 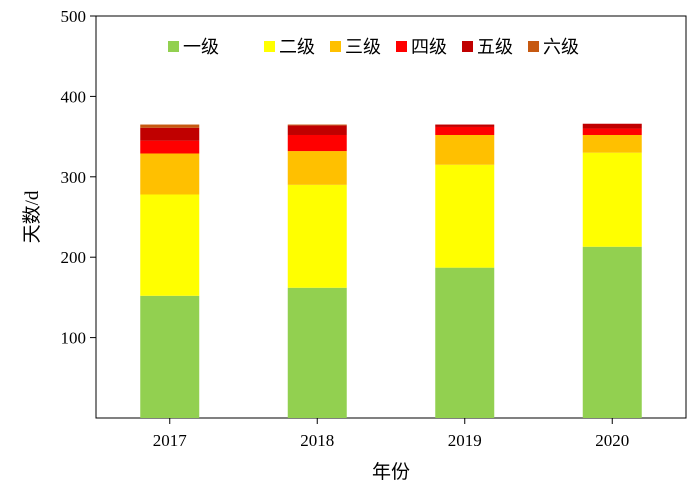 I want to click on x-axis: 2017 2018 2019 2020, so click(x=391, y=434).